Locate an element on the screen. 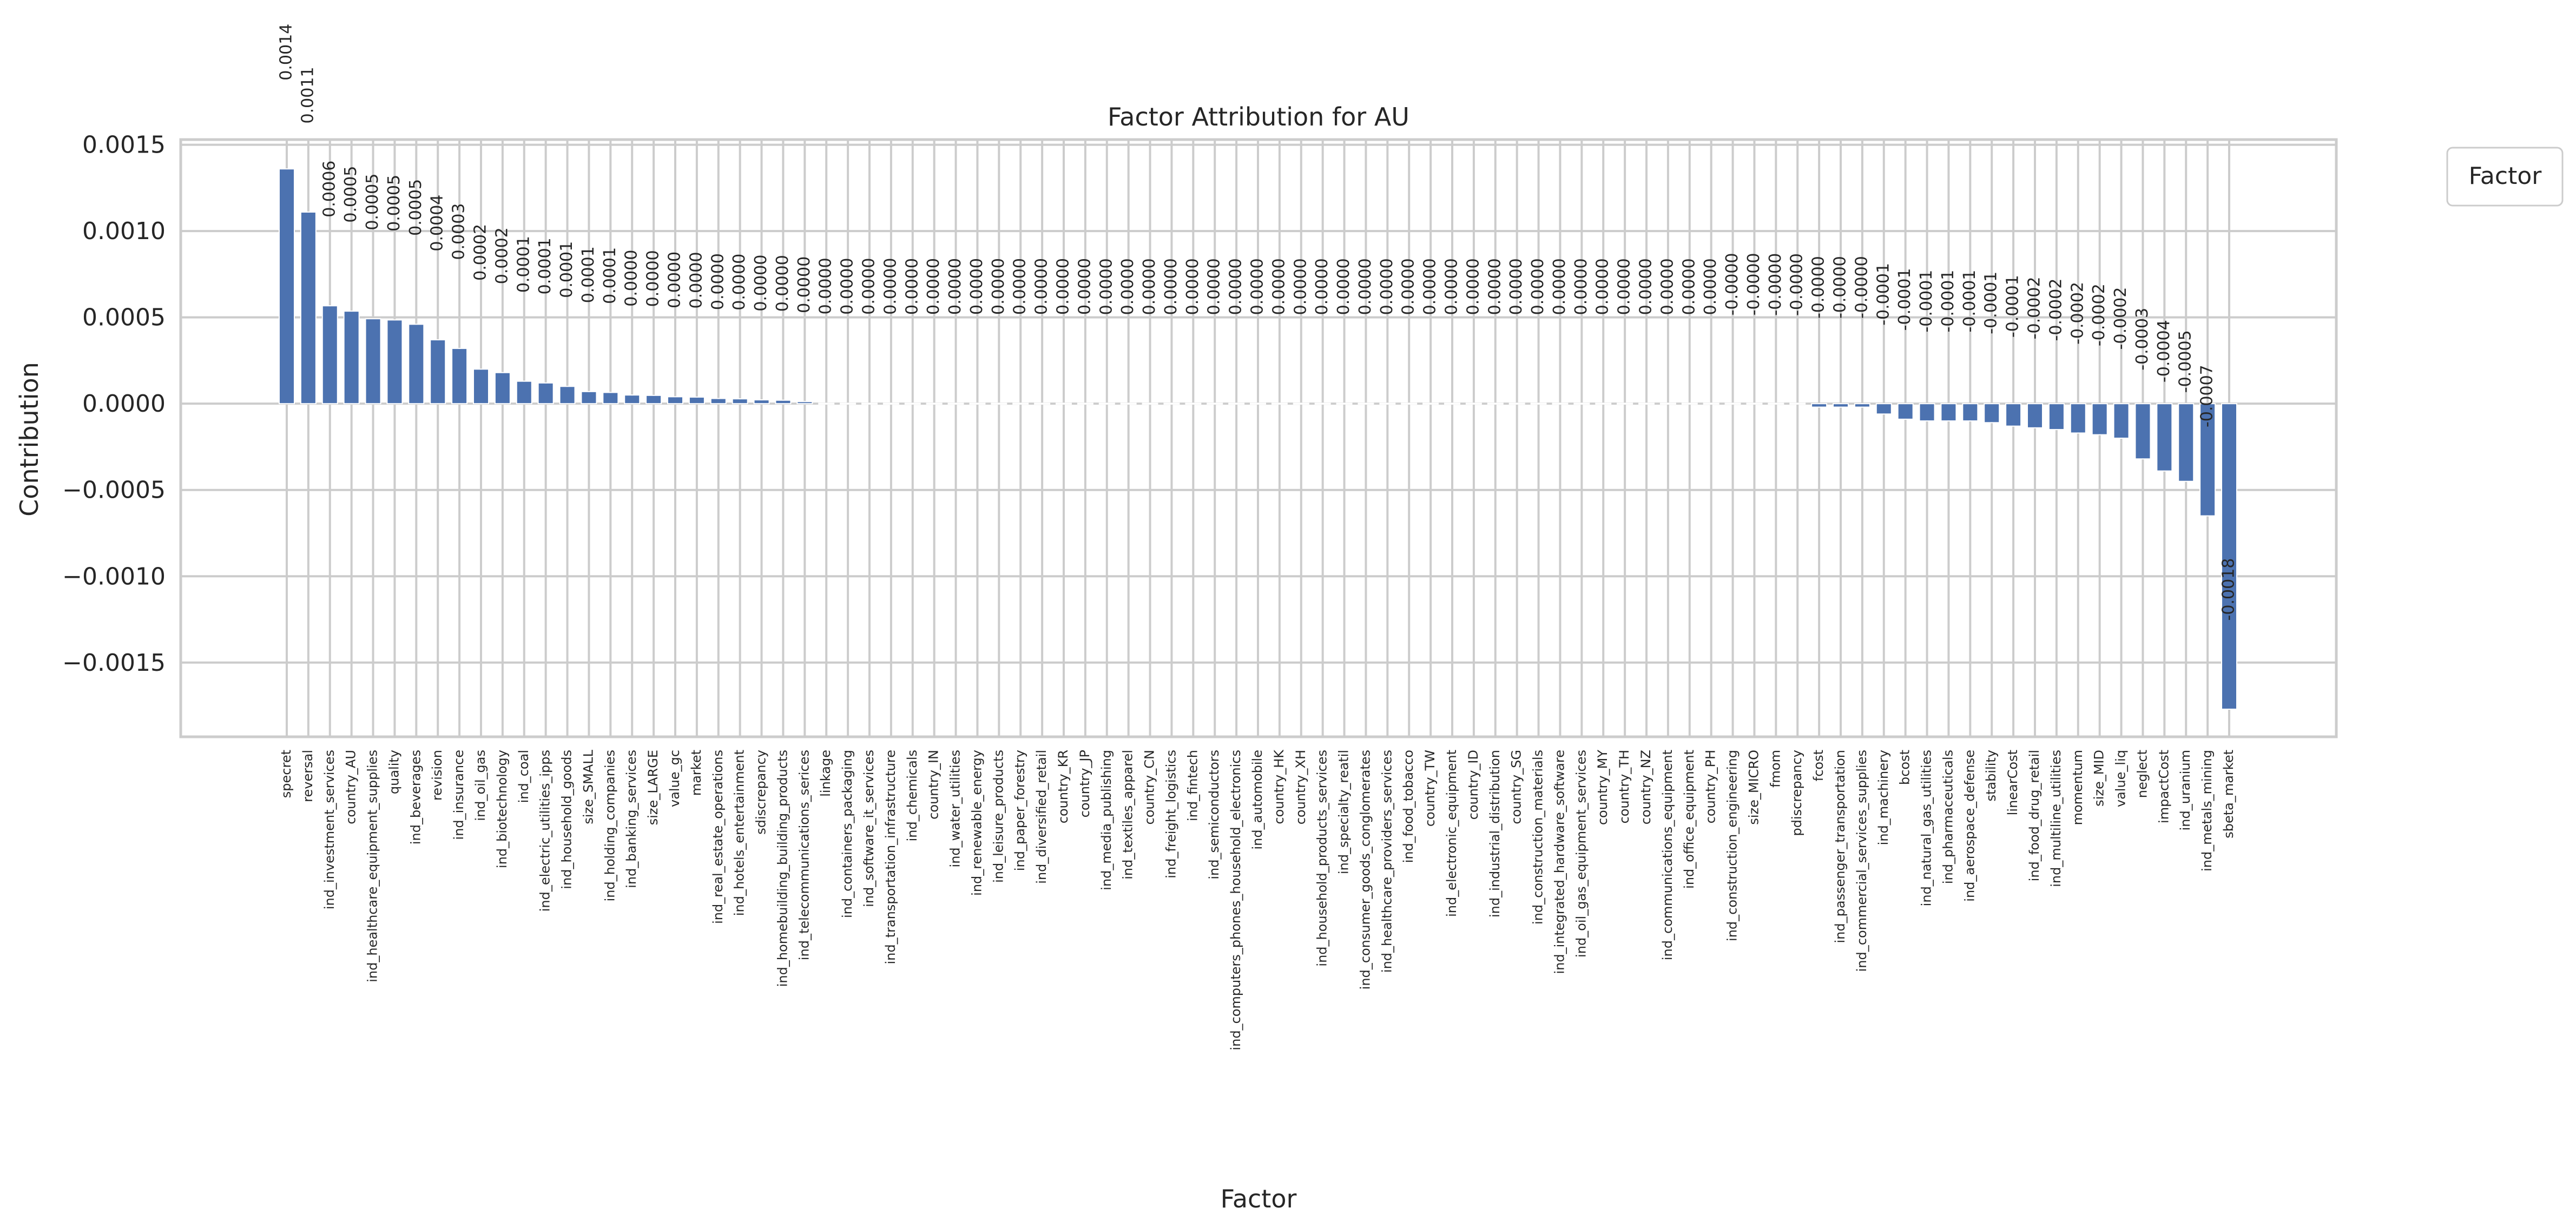 This screenshot has width=2576, height=1228. bar-size_MICRO is located at coordinates (1754, 403).